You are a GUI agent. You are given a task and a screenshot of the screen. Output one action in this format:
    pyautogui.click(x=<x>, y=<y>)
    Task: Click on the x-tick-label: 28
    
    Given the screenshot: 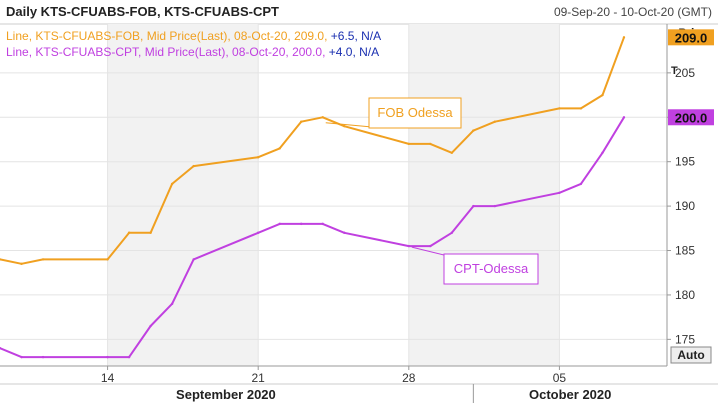 What is the action you would take?
    pyautogui.click(x=409, y=378)
    